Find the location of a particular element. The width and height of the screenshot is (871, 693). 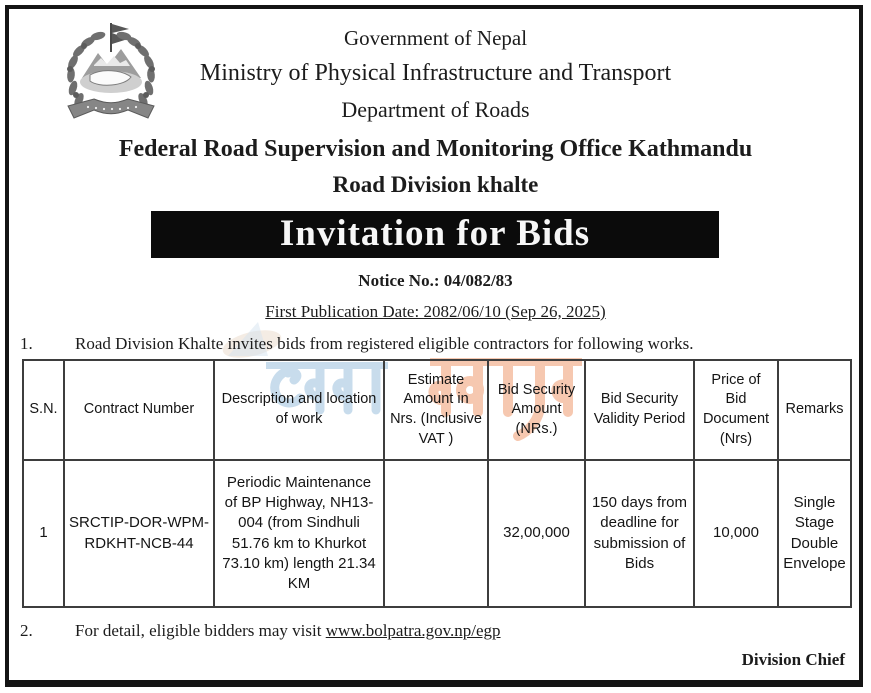

cell-estimate-amount is located at coordinates (436, 533).